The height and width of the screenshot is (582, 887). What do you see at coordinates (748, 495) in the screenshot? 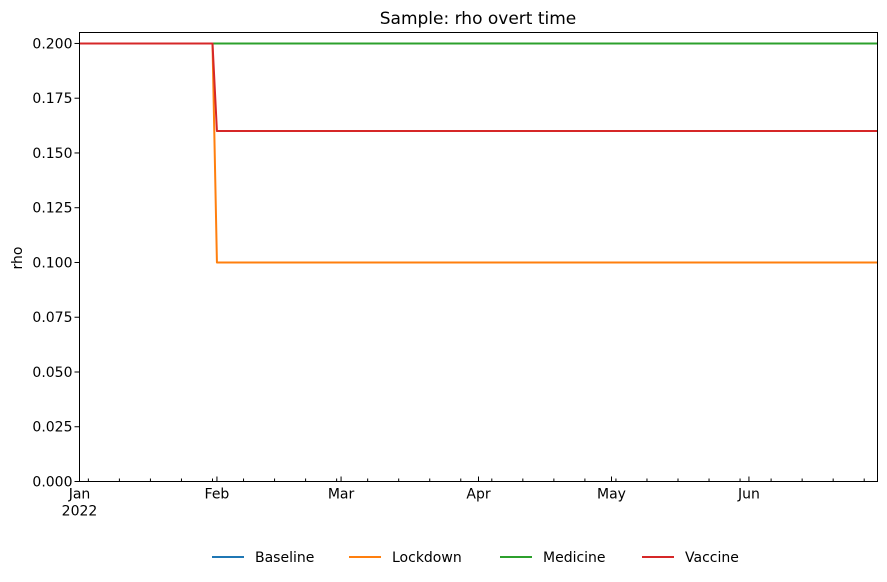
I see `x-tick-label: Jun` at bounding box center [748, 495].